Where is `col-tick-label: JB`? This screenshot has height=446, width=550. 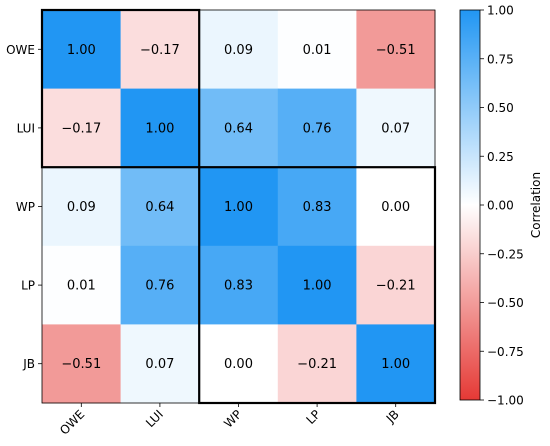 col-tick-label: JB is located at coordinates (392, 416).